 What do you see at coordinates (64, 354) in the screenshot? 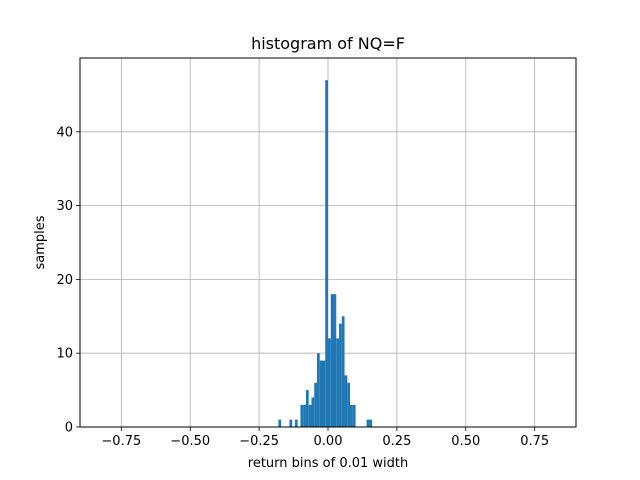
I see `y-tick-label: 10` at bounding box center [64, 354].